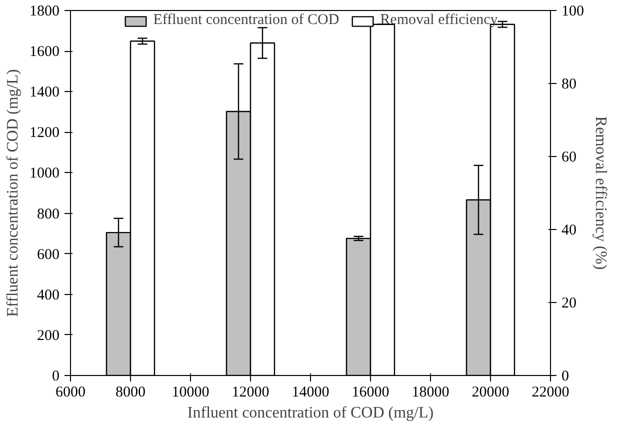  Describe the element at coordinates (439, 20) in the screenshot. I see `legend-label: Removal efficiency` at that location.